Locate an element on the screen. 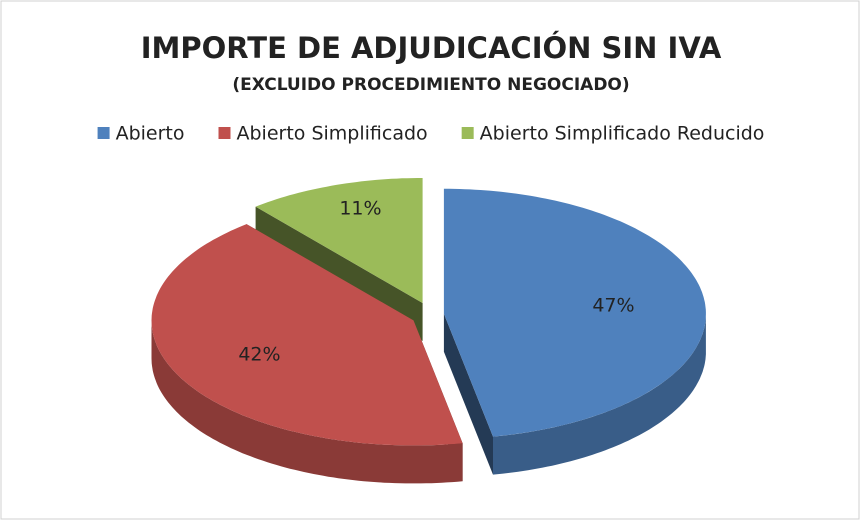  chart-subtitle: (EXCLUIDO PROCEDIMIENTO NEGOCIADO) is located at coordinates (430, 85).